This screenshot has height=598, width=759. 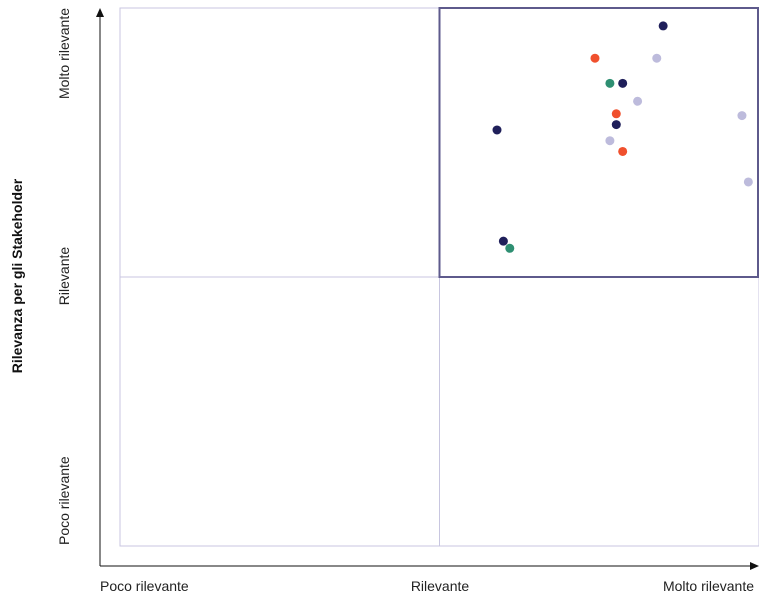 What do you see at coordinates (144, 586) in the screenshot?
I see `x-tick-label-low: Poco rilevante` at bounding box center [144, 586].